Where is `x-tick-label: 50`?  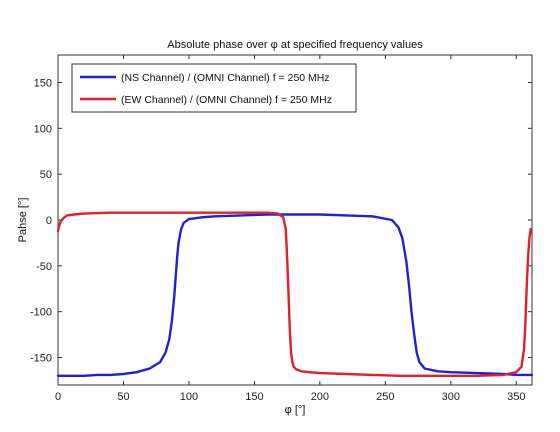 x-tick-label: 50 is located at coordinates (123, 397).